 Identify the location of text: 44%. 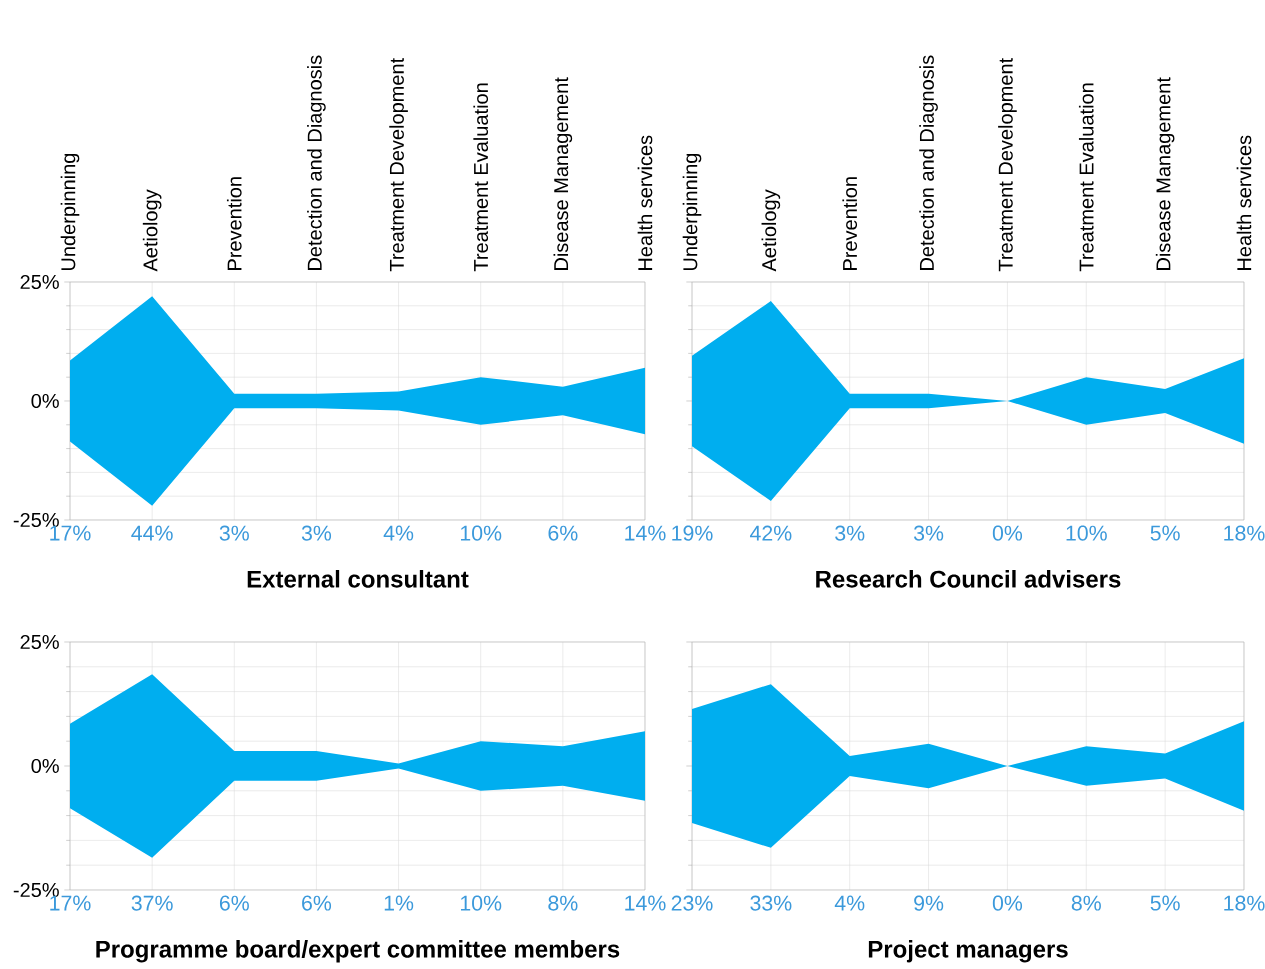
(152, 533).